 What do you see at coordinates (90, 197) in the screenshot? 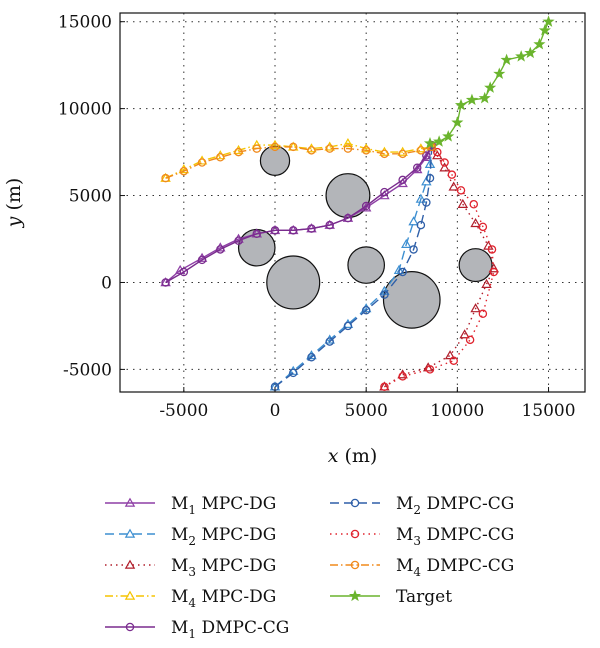
I see `y-tick-label: 5000` at bounding box center [90, 197].